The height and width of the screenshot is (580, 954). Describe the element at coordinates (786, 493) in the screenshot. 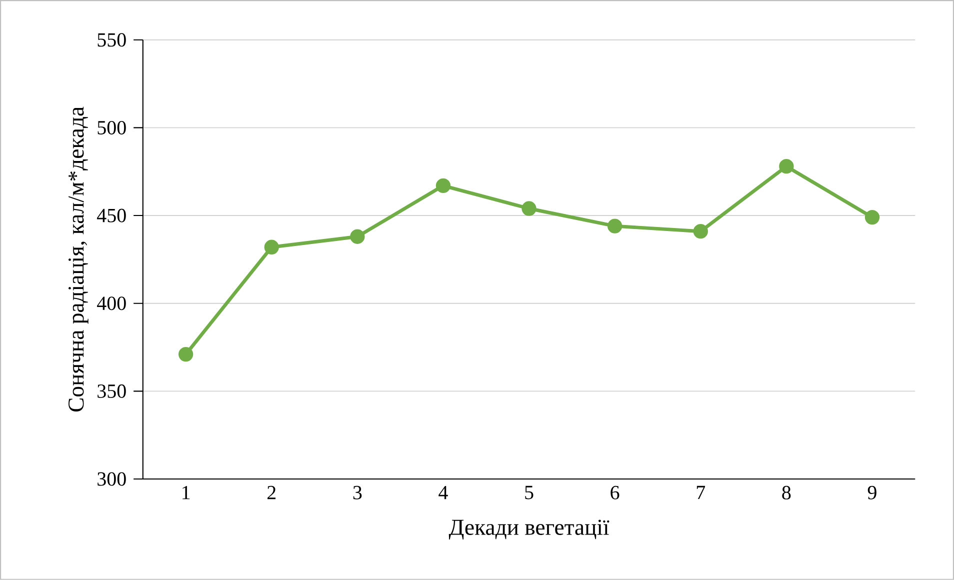

I see `x-tick-label: 8` at that location.